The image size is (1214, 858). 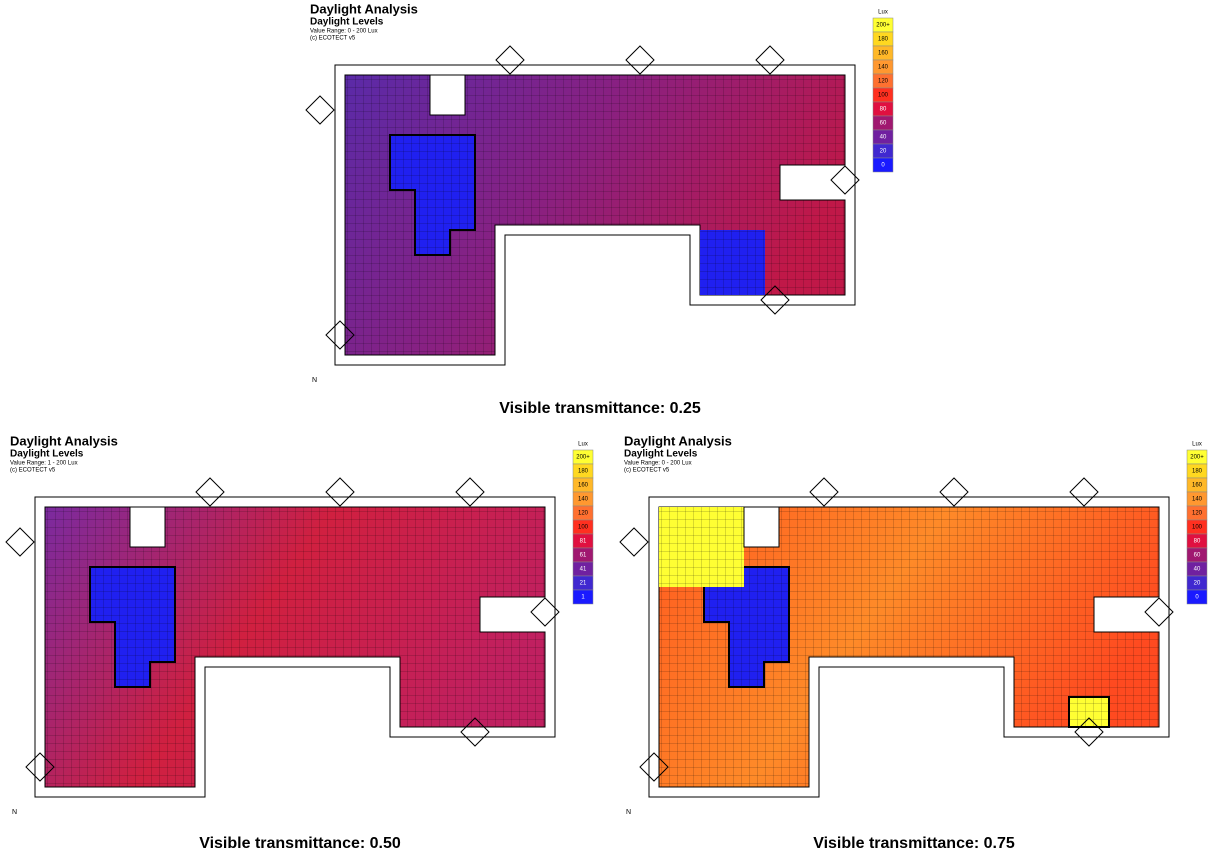 What do you see at coordinates (600, 408) in the screenshot?
I see `caption: Visible transmittance: 0.25` at bounding box center [600, 408].